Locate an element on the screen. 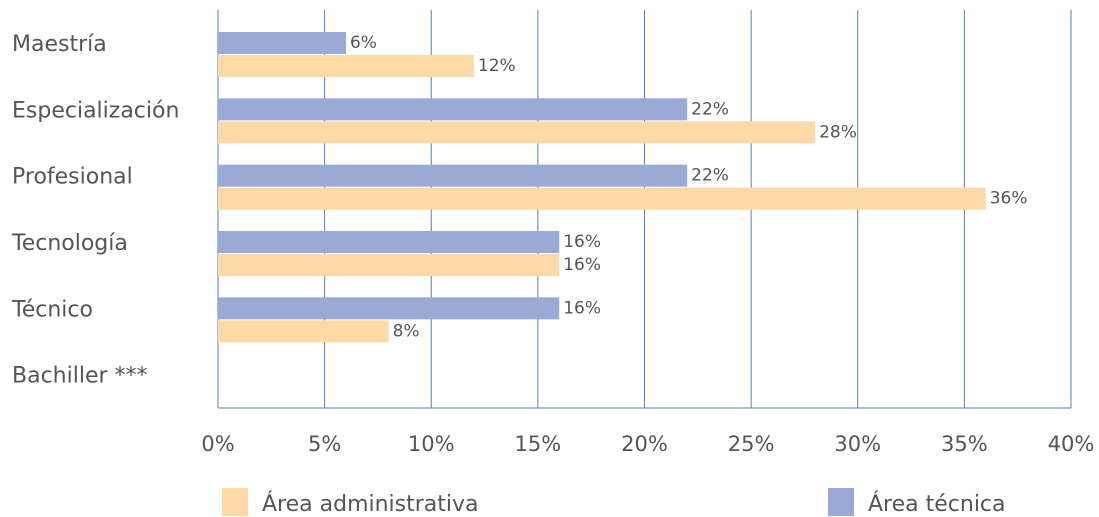 This screenshot has height=517, width=1099. value-label: 8% is located at coordinates (406, 331).